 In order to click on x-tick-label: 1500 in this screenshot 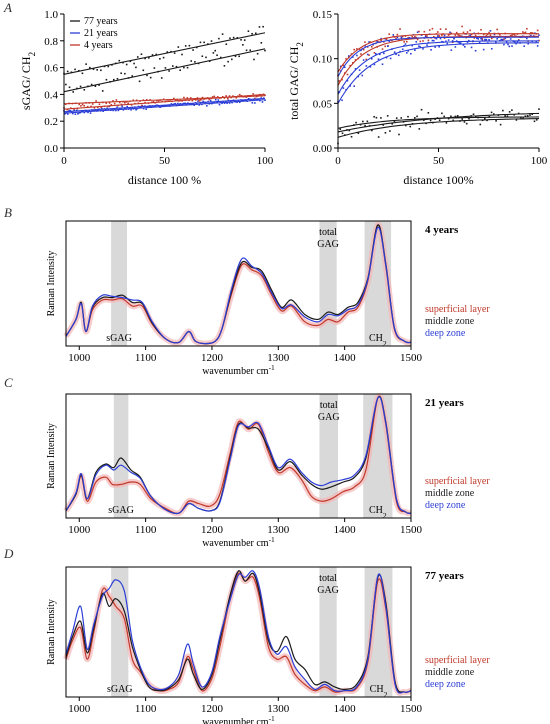, I will do `click(411, 530)`.